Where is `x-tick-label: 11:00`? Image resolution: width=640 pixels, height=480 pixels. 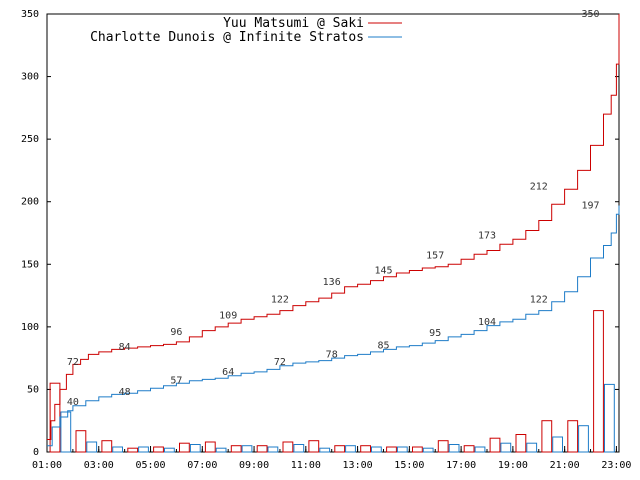 x-tick-label: 11:00 is located at coordinates (306, 465).